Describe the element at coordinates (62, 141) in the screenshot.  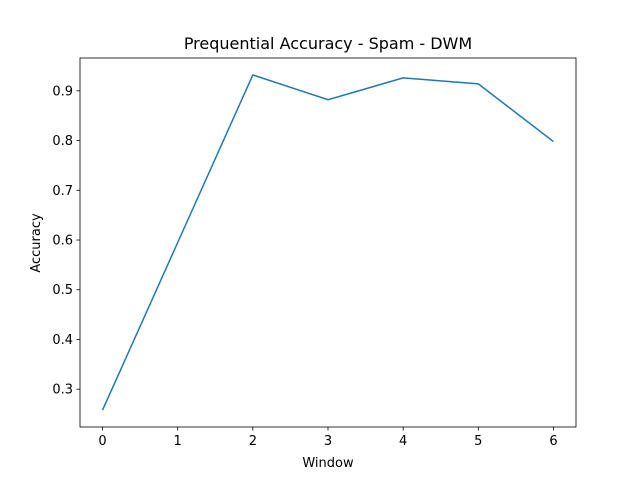
I see `y-tick-label: 0.8` at that location.